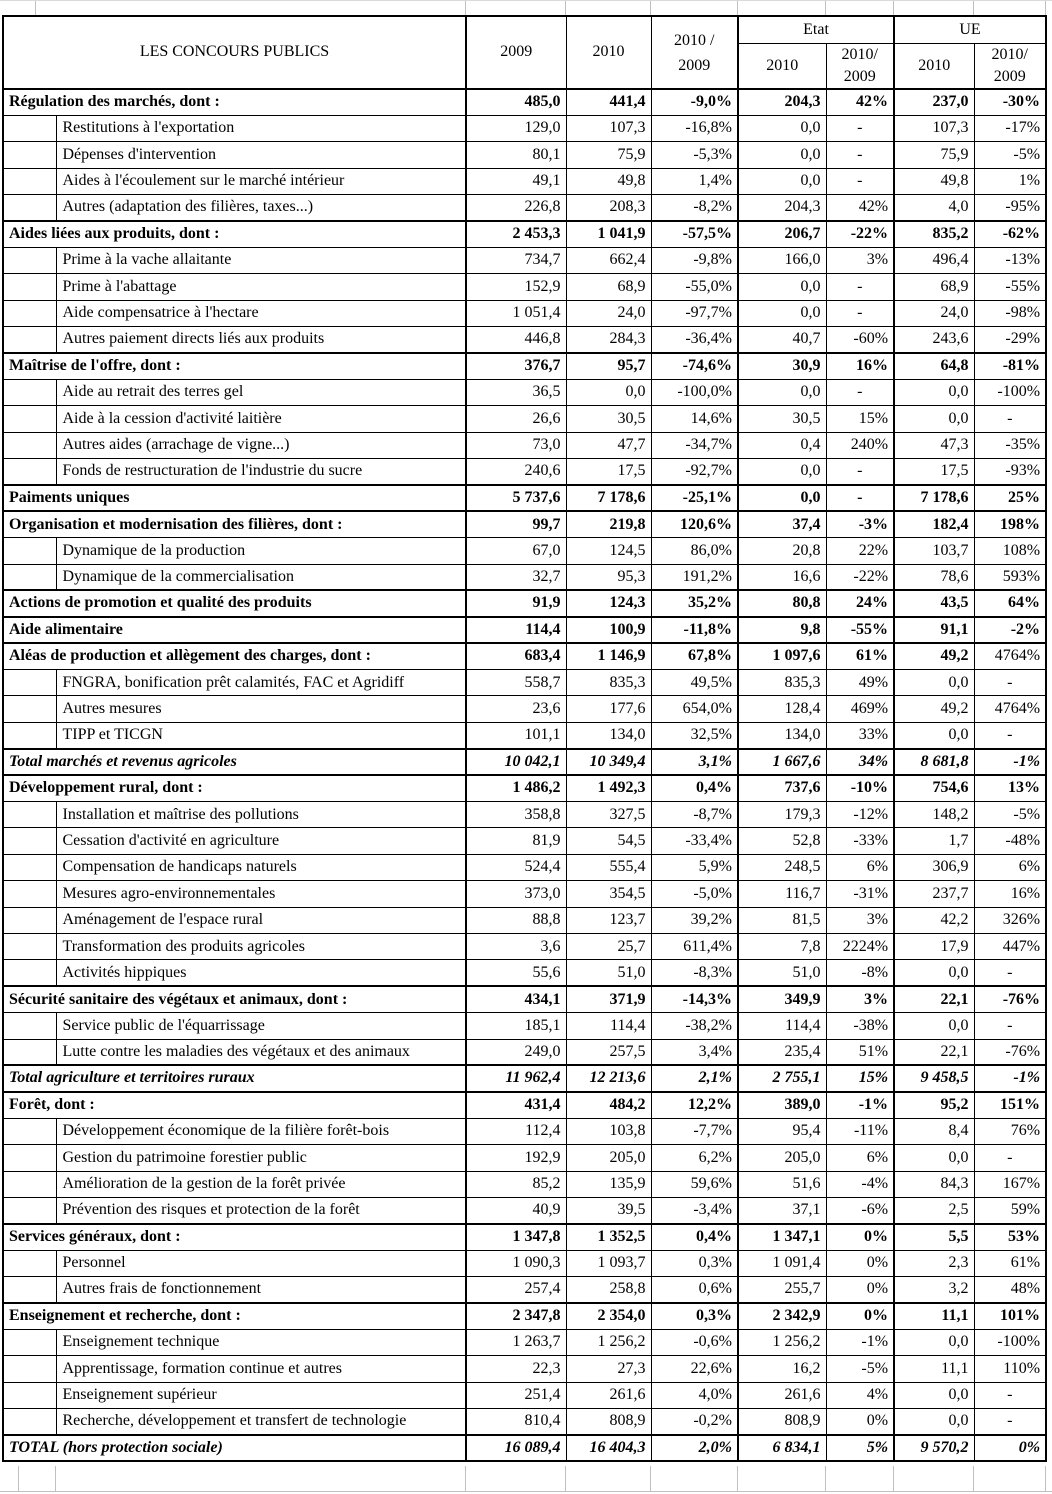  I want to click on row-label: Service public de l'équarrissage, so click(261, 1026).